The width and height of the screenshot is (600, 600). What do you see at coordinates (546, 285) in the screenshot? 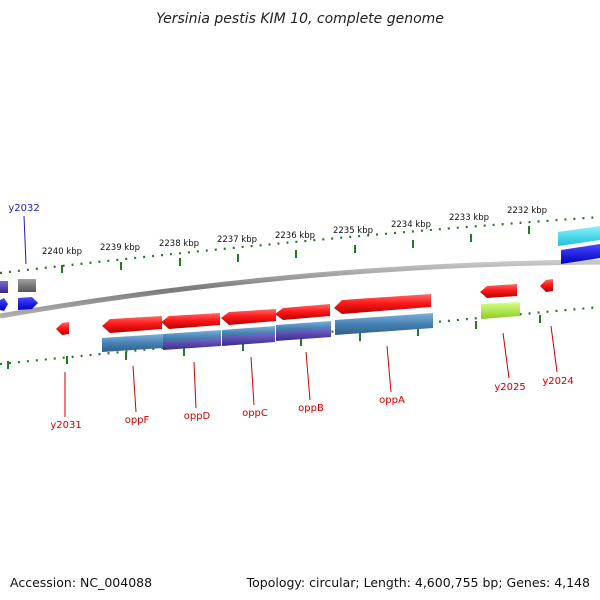
I see `y2024-gene-arrow` at bounding box center [546, 285].